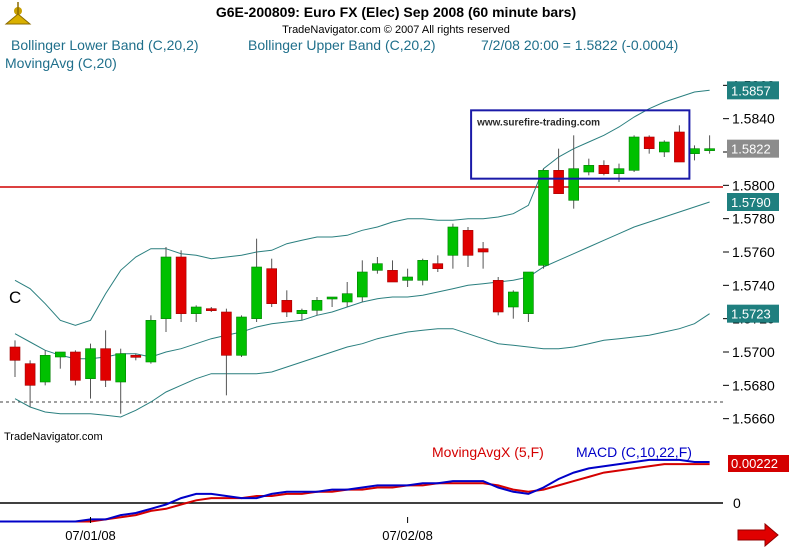  I want to click on date-label: 07/02/08, so click(407, 535).